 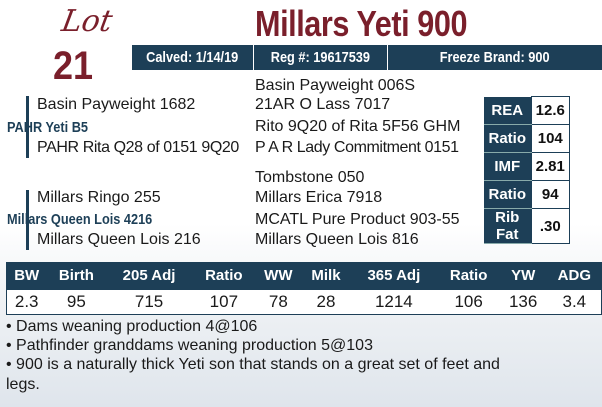 I want to click on carcass-row: REA 12.6, so click(x=527, y=110).